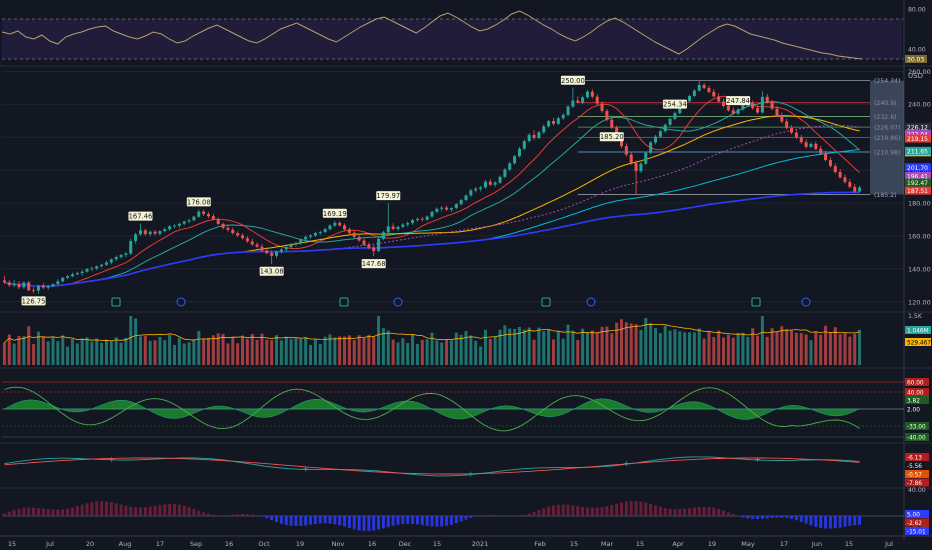 The image size is (932, 550). Describe the element at coordinates (160, 544) in the screenshot. I see `x-tick-label: 17` at that location.